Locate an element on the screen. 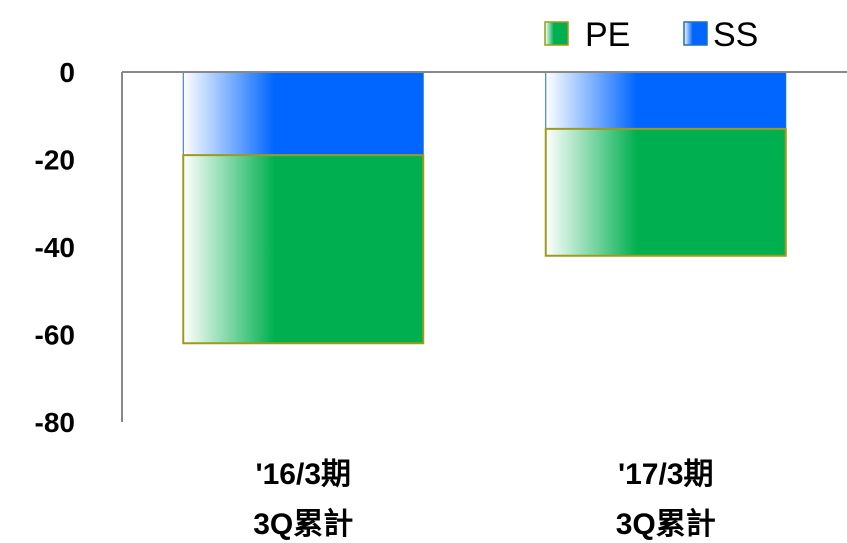  legend: PE SS is located at coordinates (651, 35).